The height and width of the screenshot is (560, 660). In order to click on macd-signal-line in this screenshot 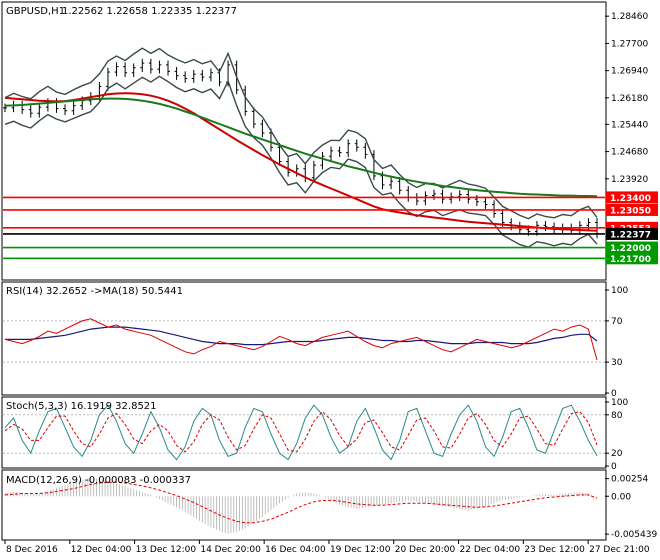, I will do `click(301, 502)`.